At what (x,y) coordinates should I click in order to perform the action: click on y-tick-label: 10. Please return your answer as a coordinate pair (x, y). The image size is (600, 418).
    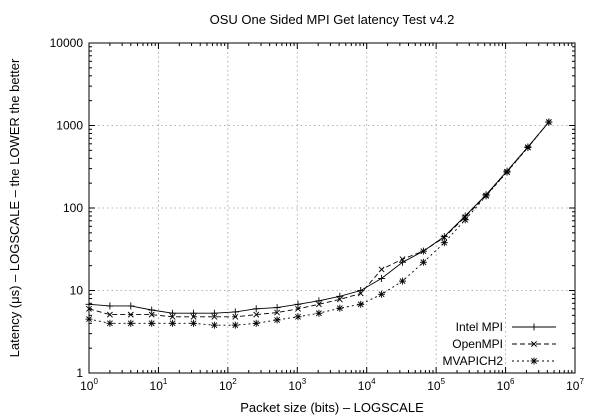
    Looking at the image, I should click on (77, 291).